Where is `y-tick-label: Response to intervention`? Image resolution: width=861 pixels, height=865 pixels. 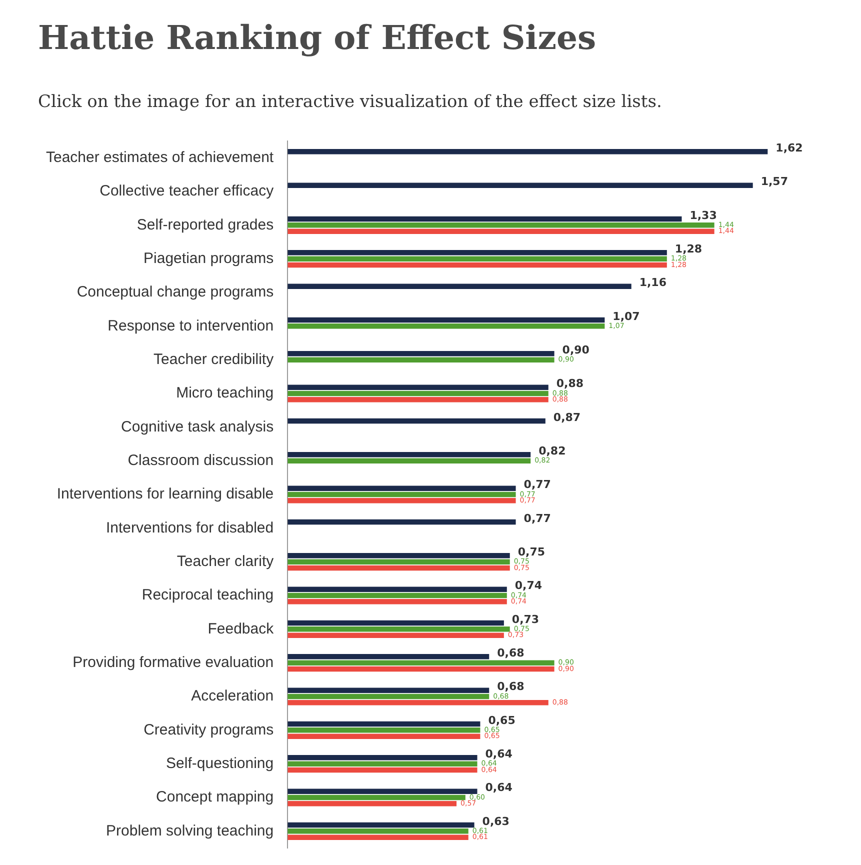
y-tick-label: Response to intervention is located at coordinates (191, 325).